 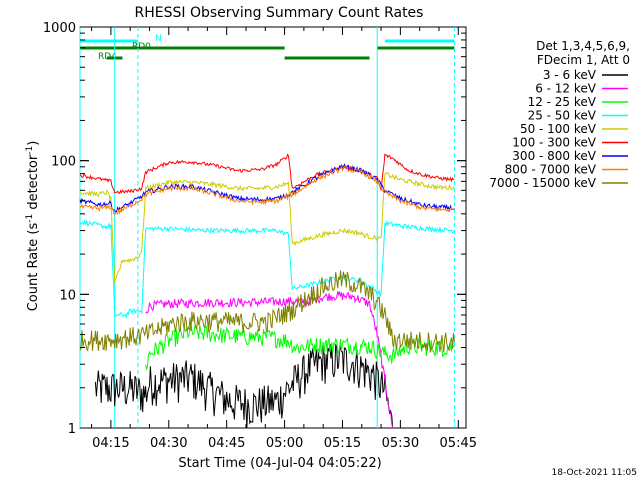 I want to click on legend-label-2: 12 - 25 keV, so click(x=562, y=102).